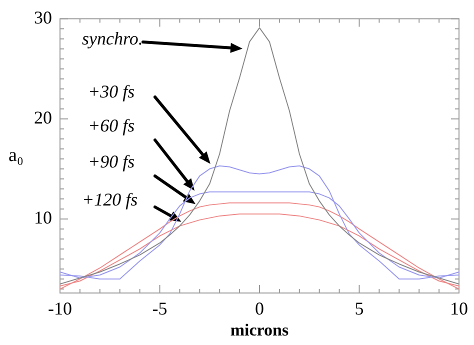 Image resolution: width=474 pixels, height=345 pixels. What do you see at coordinates (111, 126) in the screenshot?
I see `text: +60 fs` at bounding box center [111, 126].